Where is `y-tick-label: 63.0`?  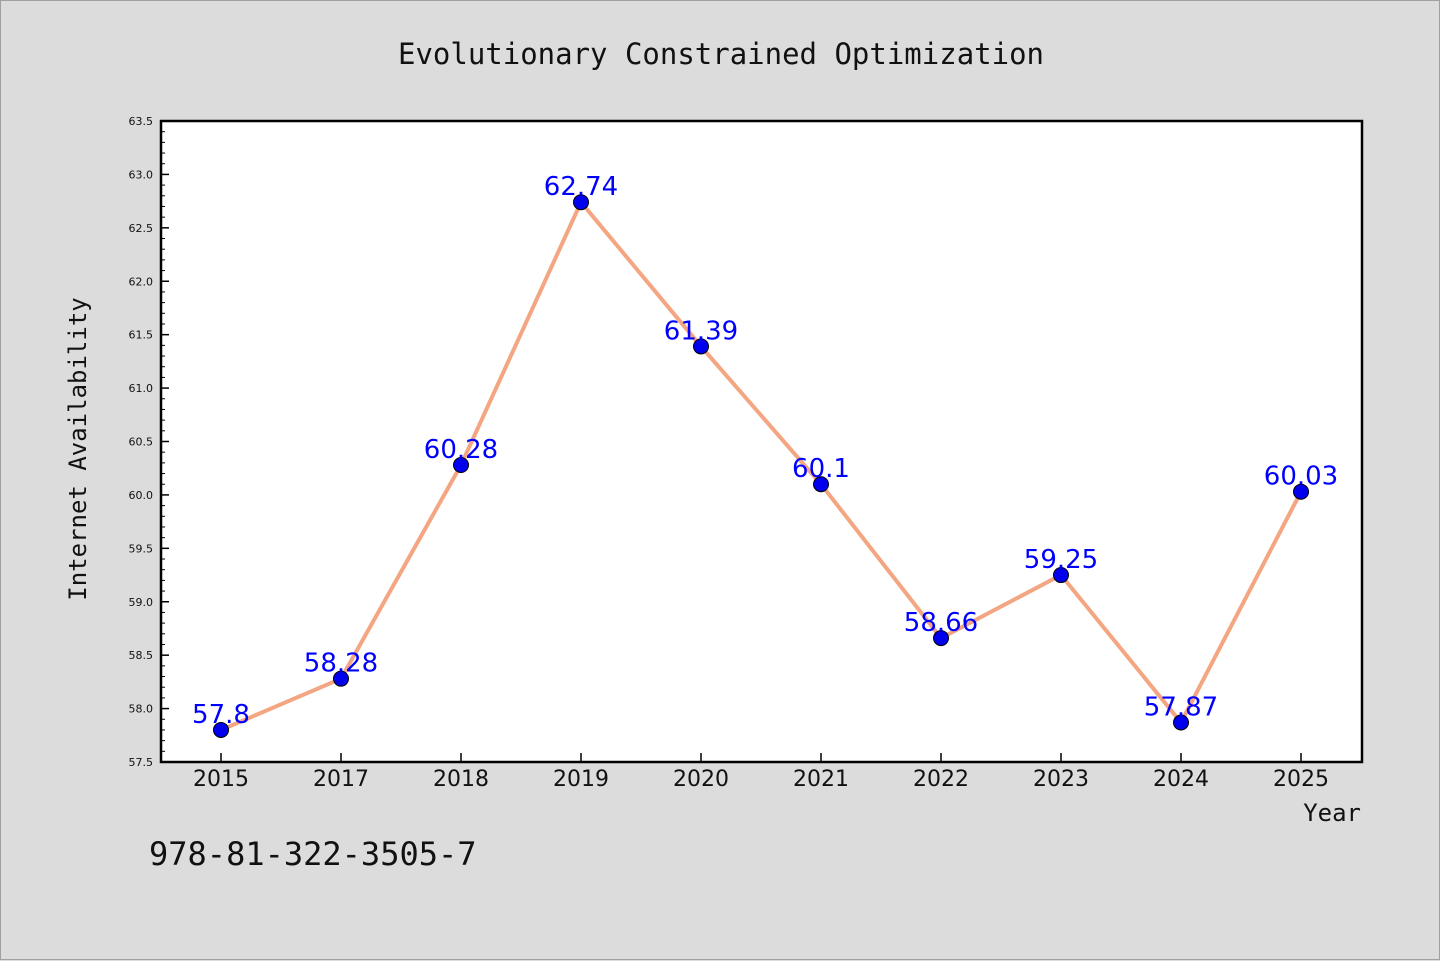
y-tick-label: 63.0 is located at coordinates (141, 174).